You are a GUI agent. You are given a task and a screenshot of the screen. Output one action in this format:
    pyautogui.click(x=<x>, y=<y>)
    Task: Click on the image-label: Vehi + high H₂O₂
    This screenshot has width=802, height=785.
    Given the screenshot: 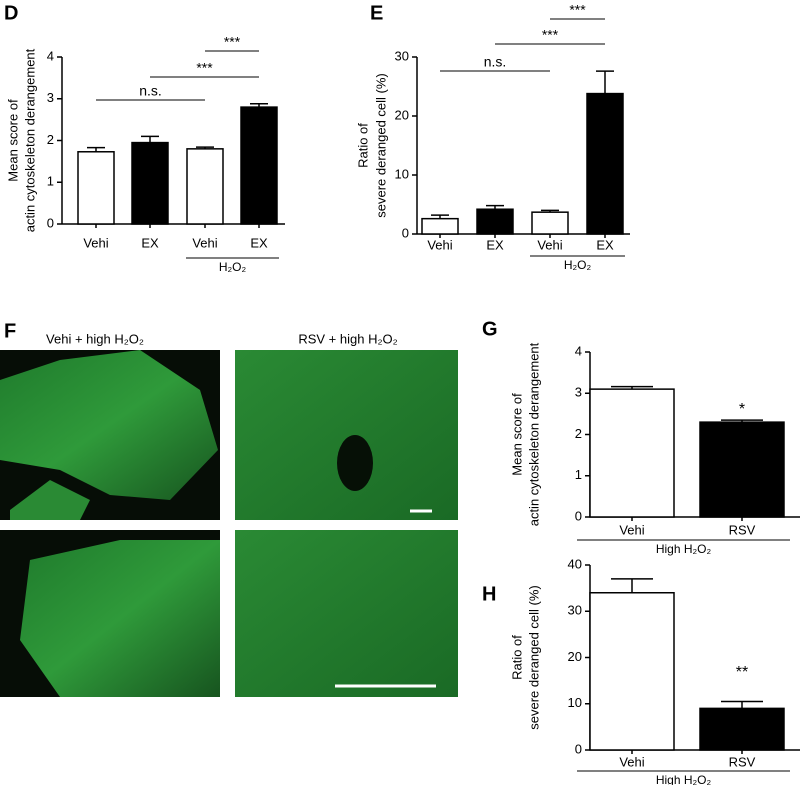 What is the action you would take?
    pyautogui.click(x=95, y=338)
    